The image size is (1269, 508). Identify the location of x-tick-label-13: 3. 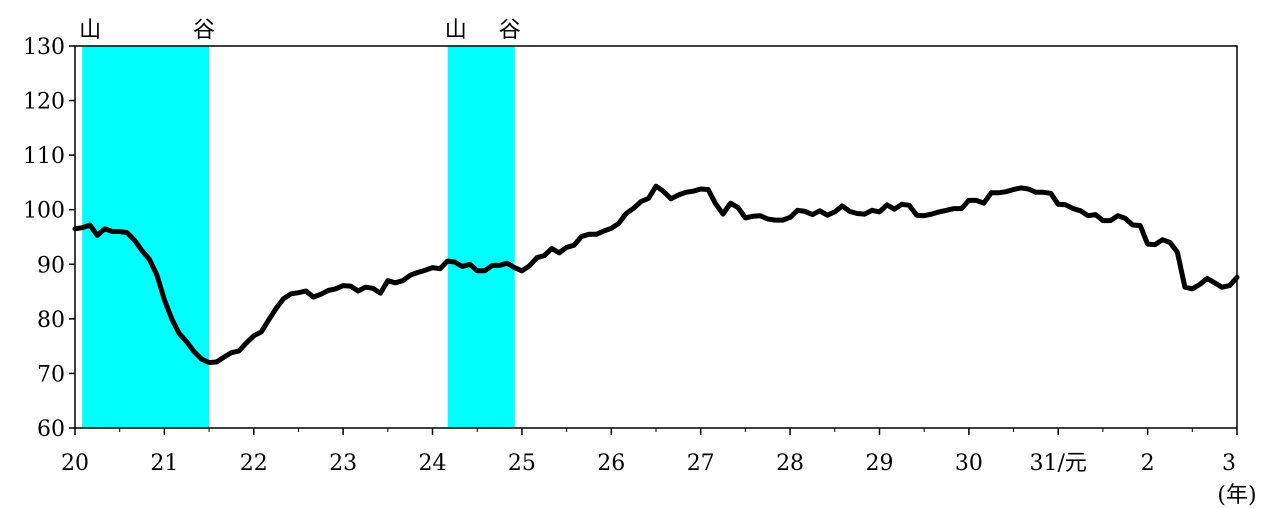
(1229, 463).